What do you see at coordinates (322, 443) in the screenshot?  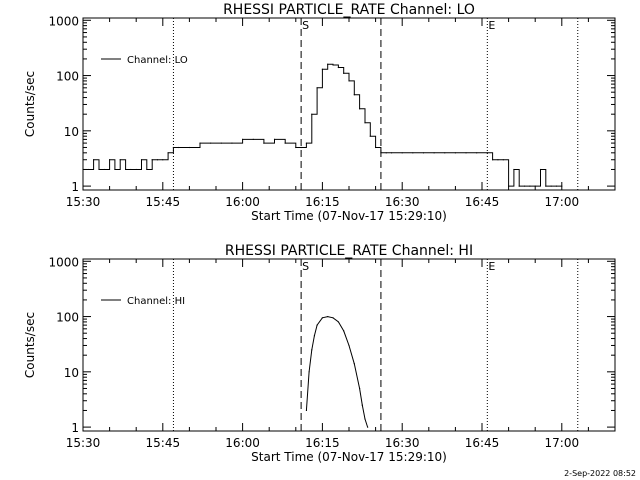 I see `panel-2-x-tick-label-3: 16:15` at bounding box center [322, 443].